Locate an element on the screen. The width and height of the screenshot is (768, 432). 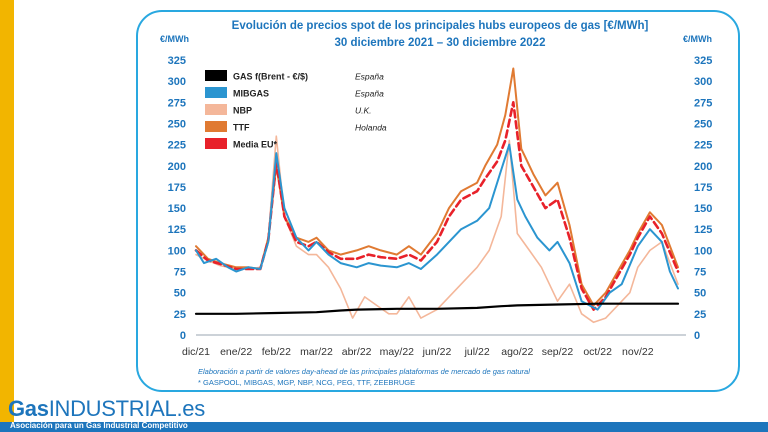
brand-word-gas: Gas is located at coordinates (28, 408).